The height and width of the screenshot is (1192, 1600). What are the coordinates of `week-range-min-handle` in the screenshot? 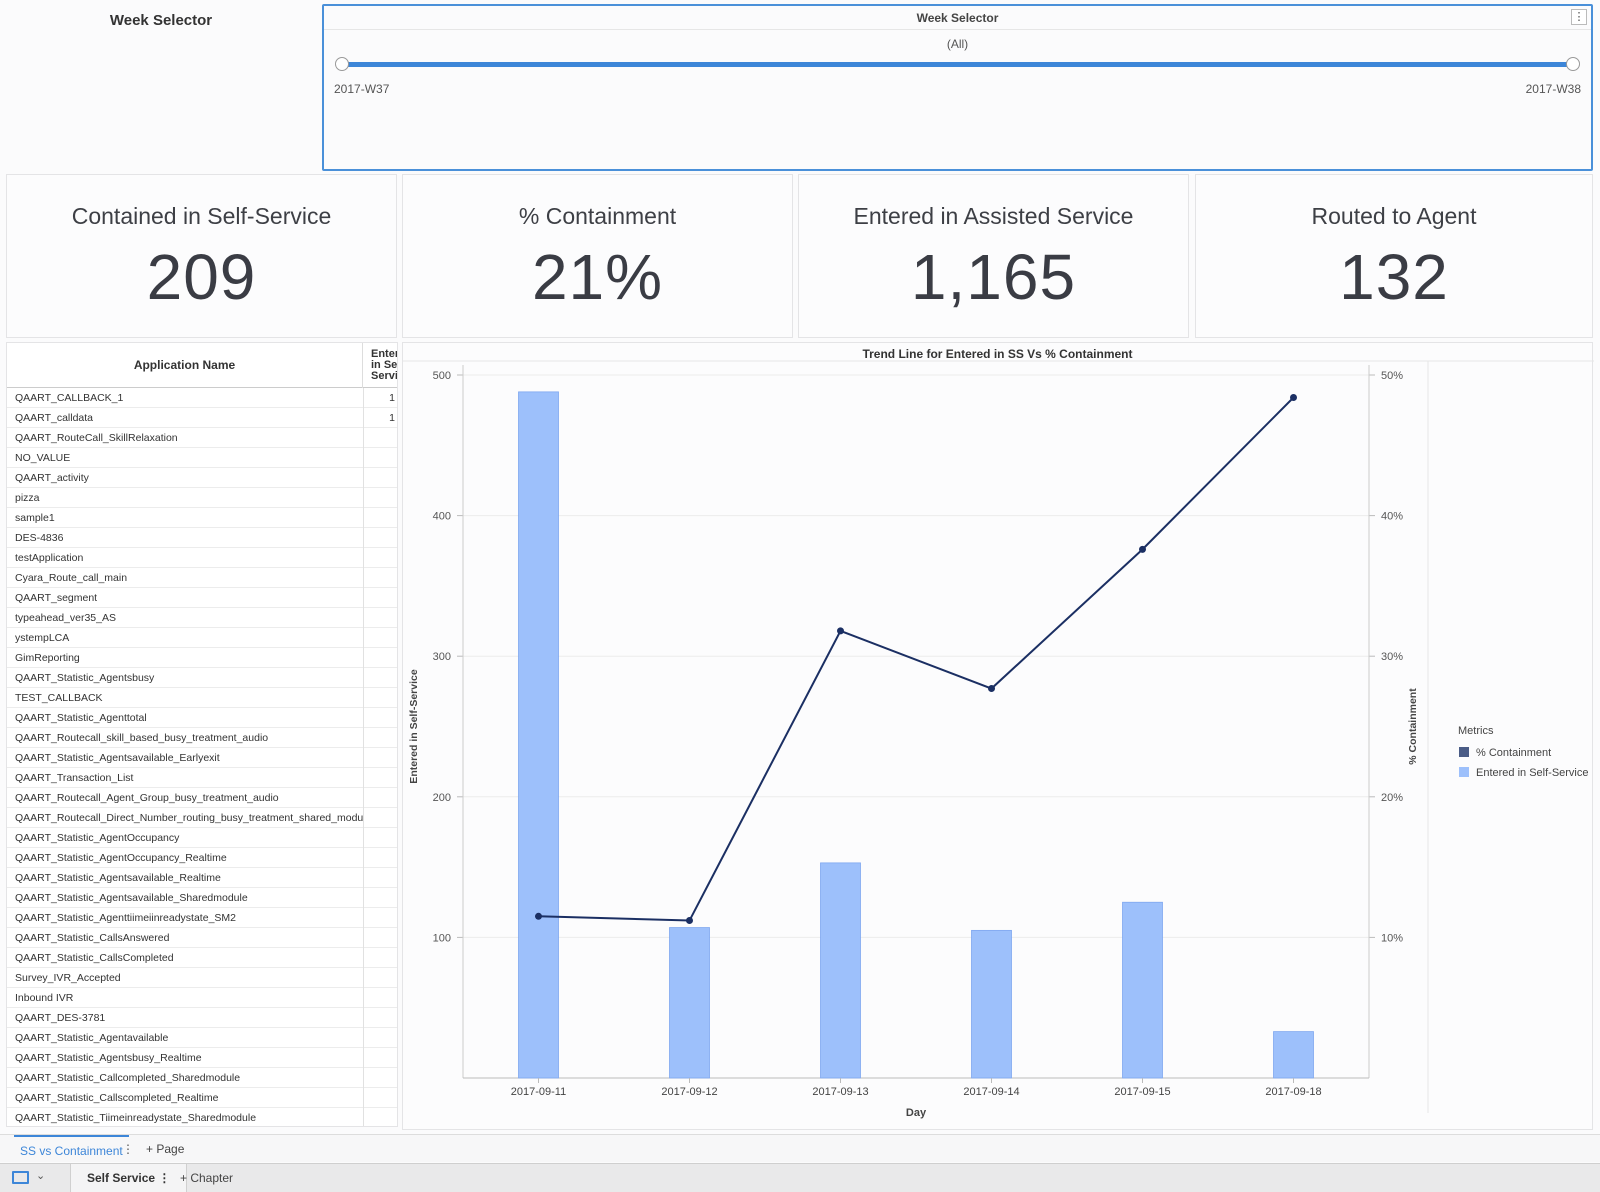 It's located at (342, 64).